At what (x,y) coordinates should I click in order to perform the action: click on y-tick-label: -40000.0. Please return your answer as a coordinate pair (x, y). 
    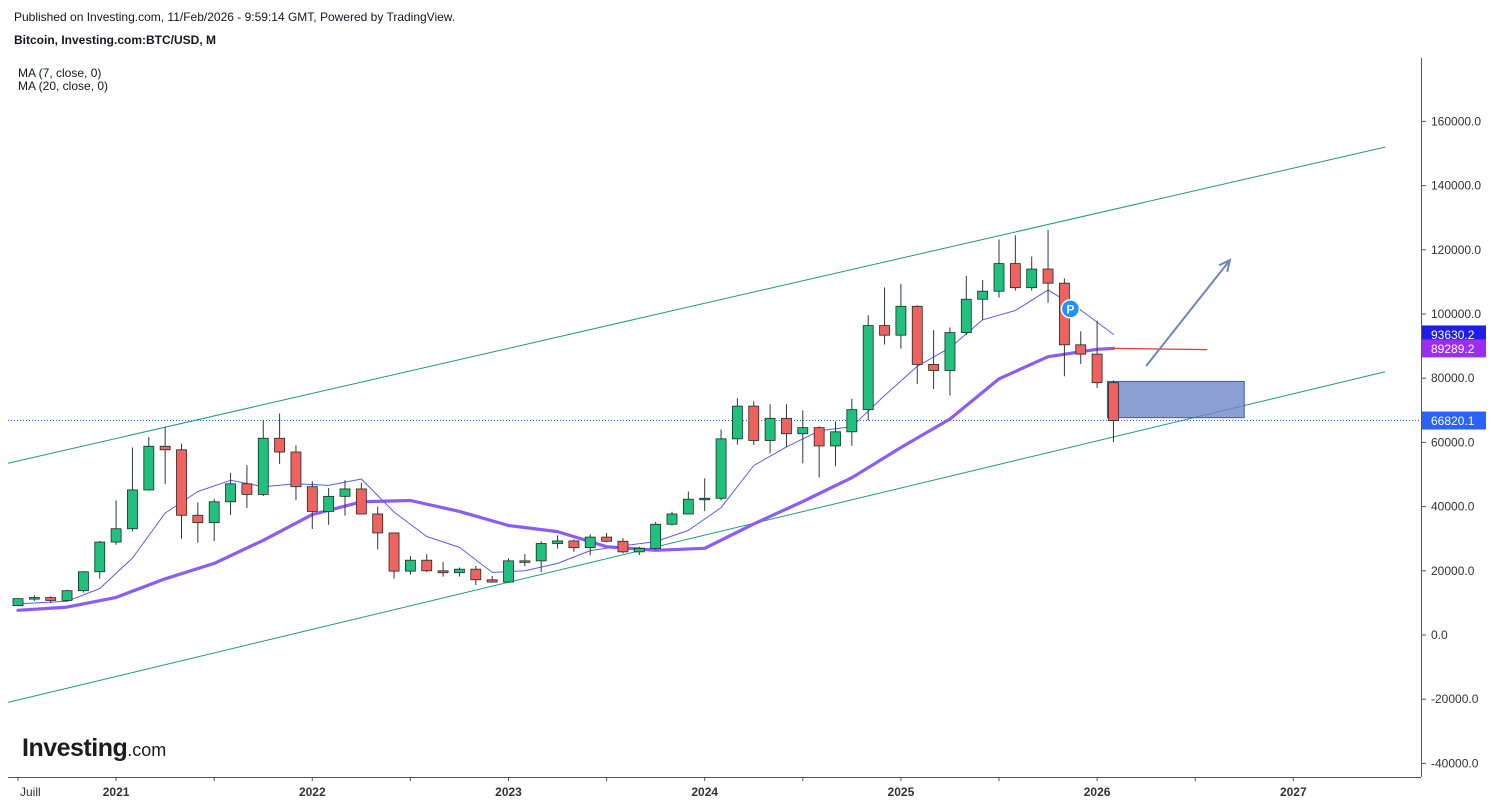
    Looking at the image, I should click on (1455, 763).